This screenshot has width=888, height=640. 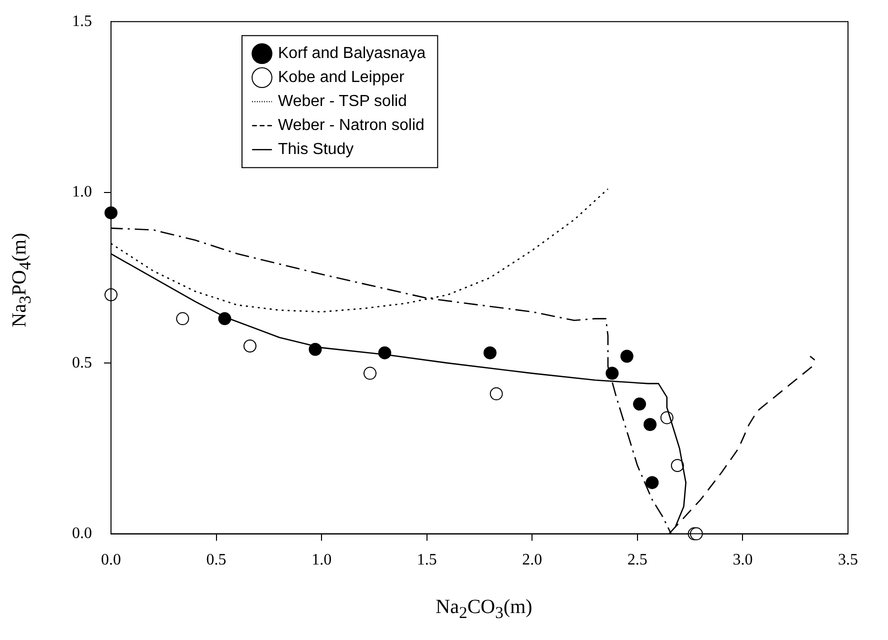 I want to click on y-tick-label: 1.5, so click(x=82, y=21).